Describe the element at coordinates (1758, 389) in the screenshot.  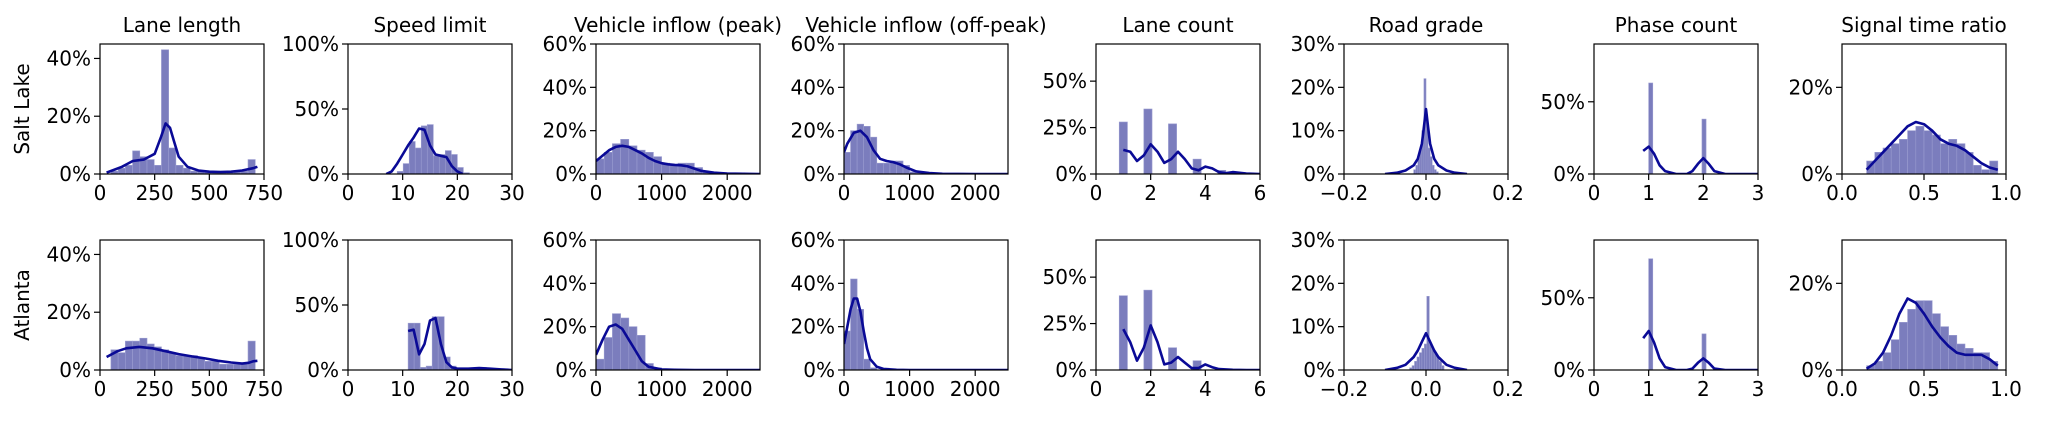
I see `x-tick-label: 3` at that location.